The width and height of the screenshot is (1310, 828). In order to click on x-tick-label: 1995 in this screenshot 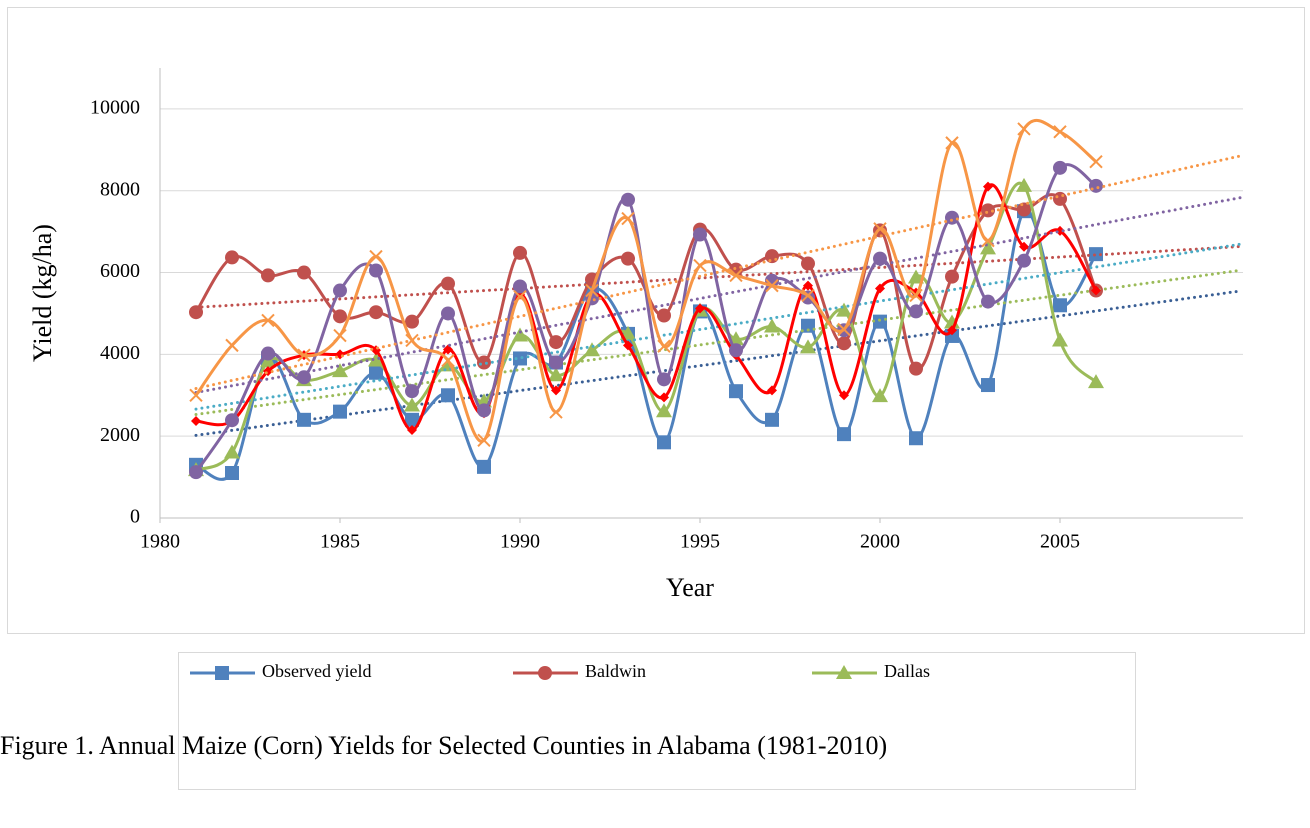, I will do `click(700, 542)`.